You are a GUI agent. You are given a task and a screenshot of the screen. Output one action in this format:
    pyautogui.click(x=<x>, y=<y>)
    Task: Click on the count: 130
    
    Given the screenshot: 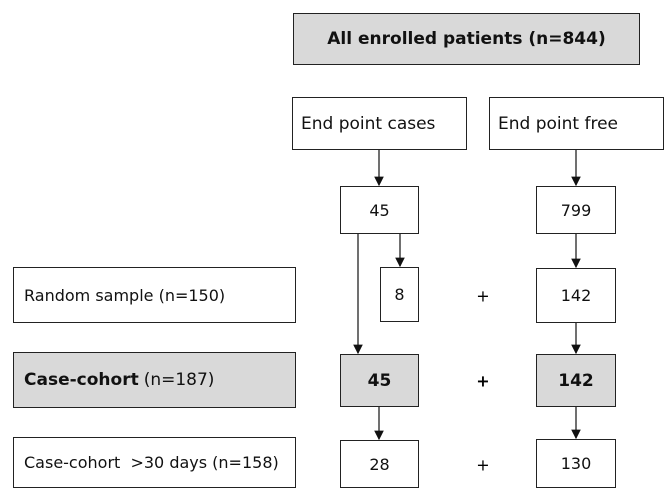 What is the action you would take?
    pyautogui.click(x=576, y=463)
    